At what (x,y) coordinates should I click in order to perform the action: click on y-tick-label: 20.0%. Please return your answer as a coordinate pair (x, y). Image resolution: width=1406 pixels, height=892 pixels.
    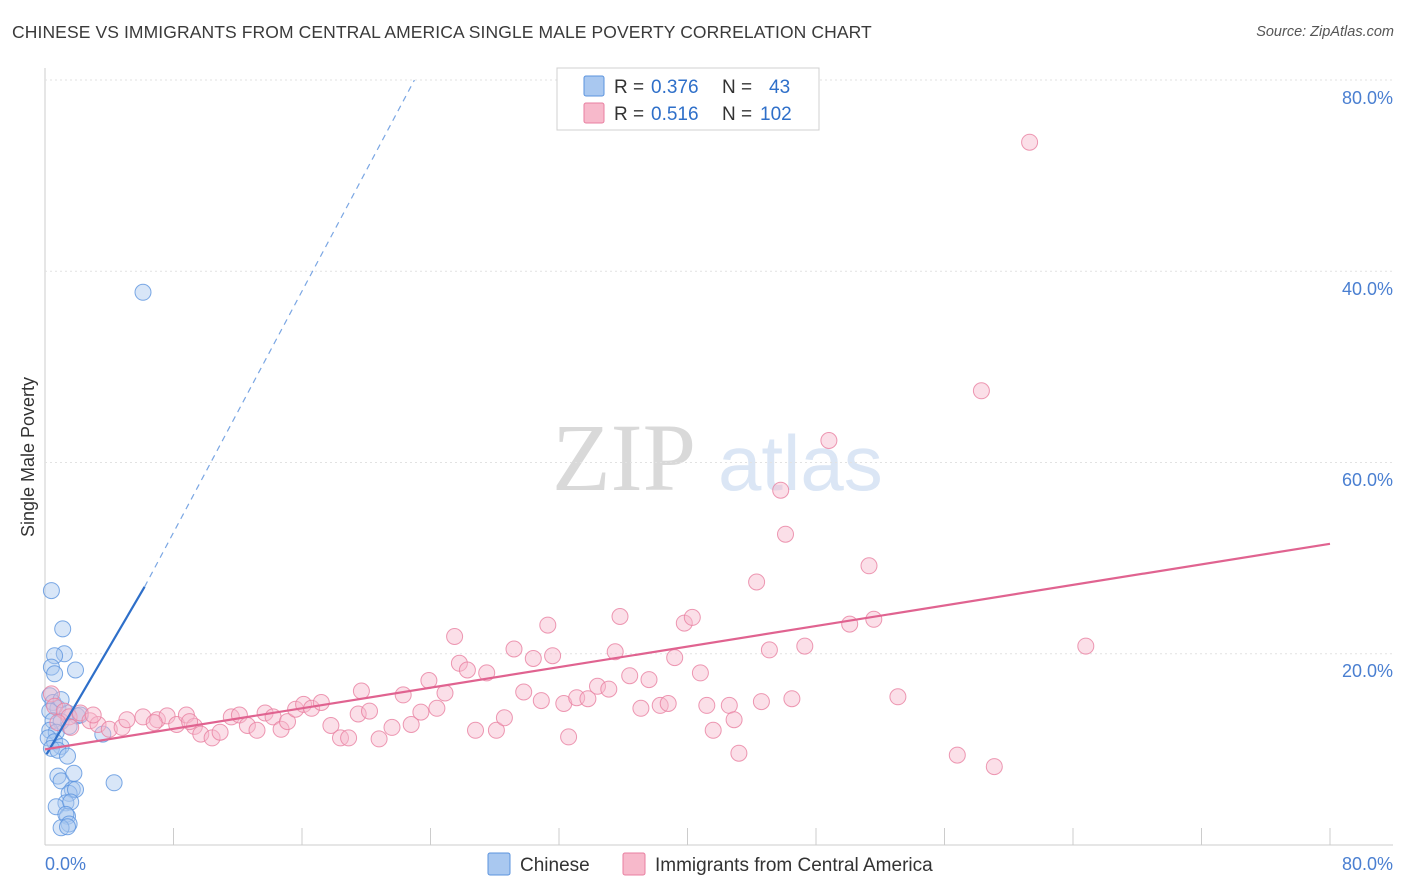
    Looking at the image, I should click on (1367, 671).